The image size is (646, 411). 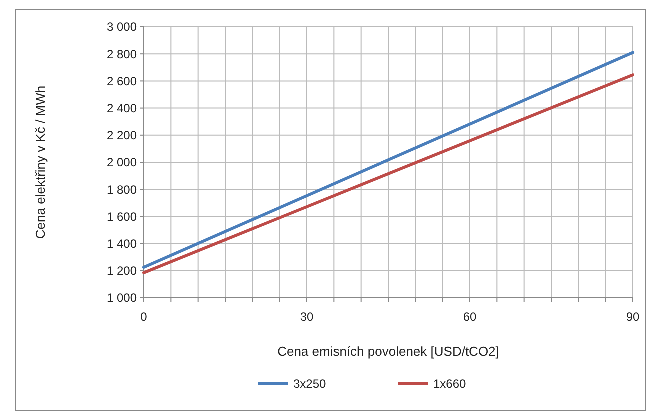 I want to click on y-tick-label: 2 600, so click(x=122, y=81).